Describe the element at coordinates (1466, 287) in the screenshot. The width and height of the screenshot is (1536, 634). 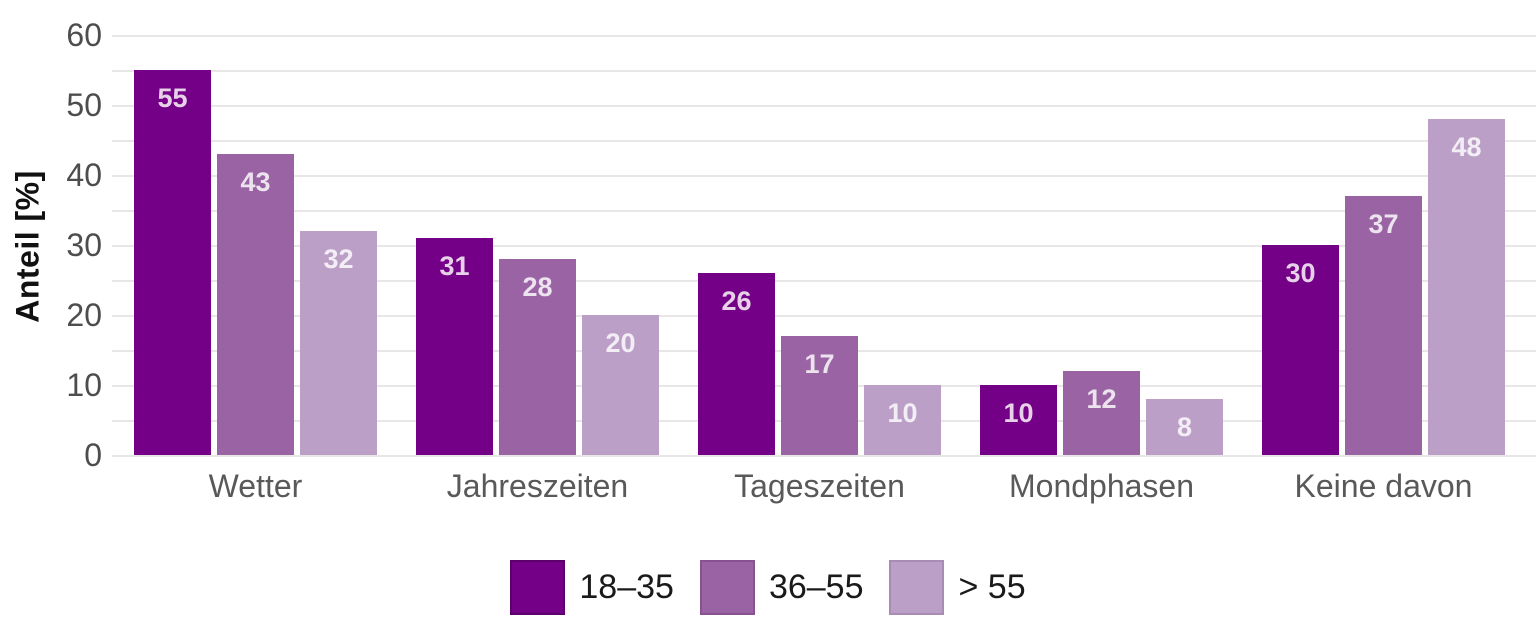
I see `bar: 48` at that location.